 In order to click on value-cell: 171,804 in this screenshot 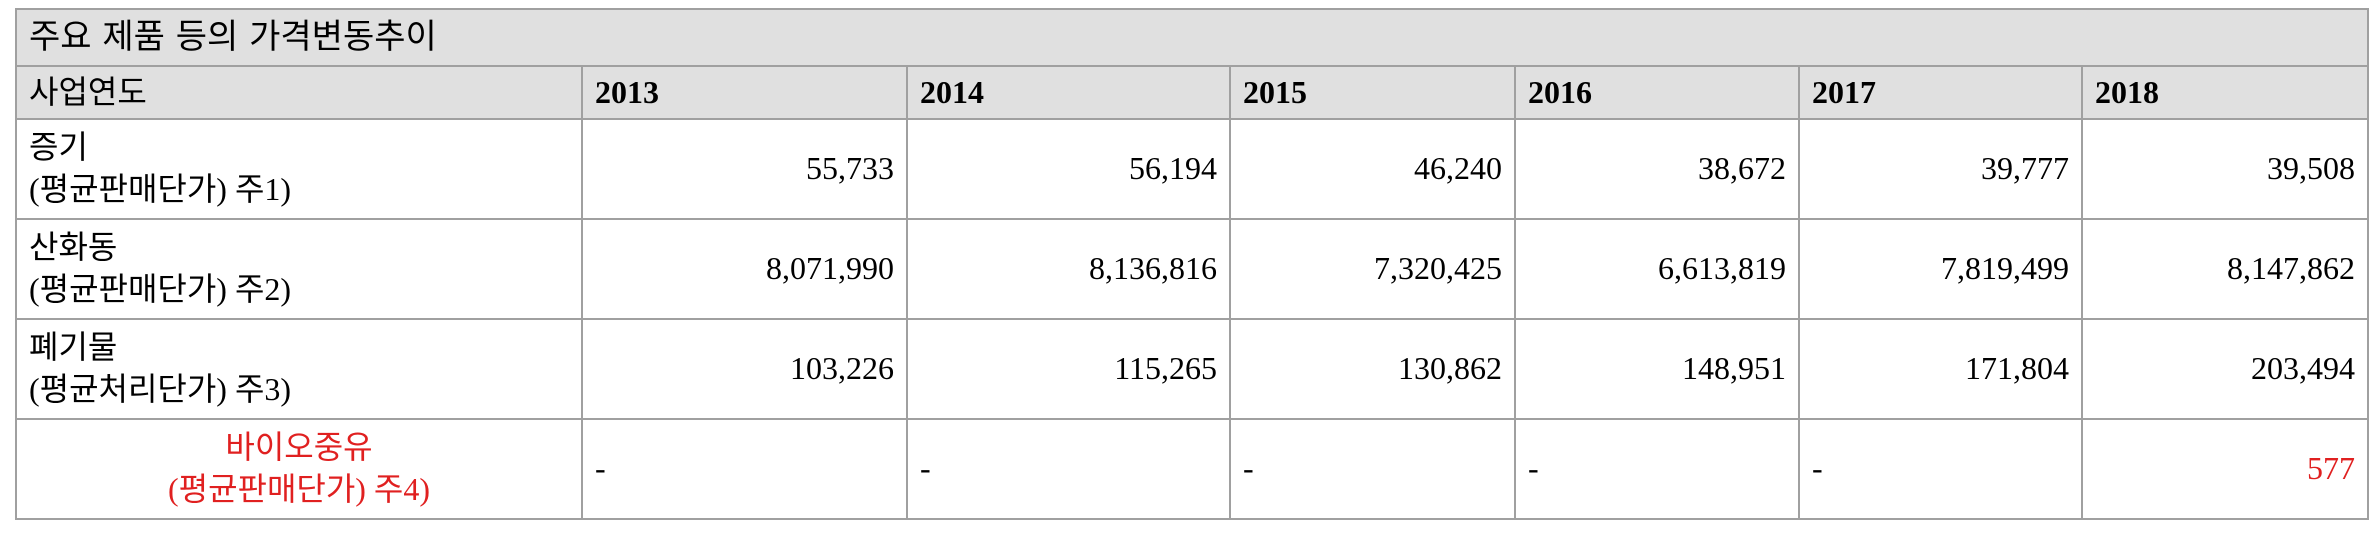, I will do `click(1940, 369)`.